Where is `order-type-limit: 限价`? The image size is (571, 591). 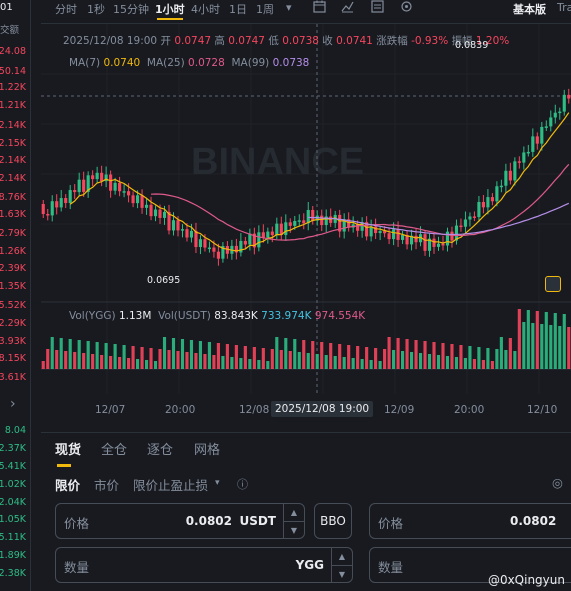
order-type-limit: 限价 is located at coordinates (68, 485).